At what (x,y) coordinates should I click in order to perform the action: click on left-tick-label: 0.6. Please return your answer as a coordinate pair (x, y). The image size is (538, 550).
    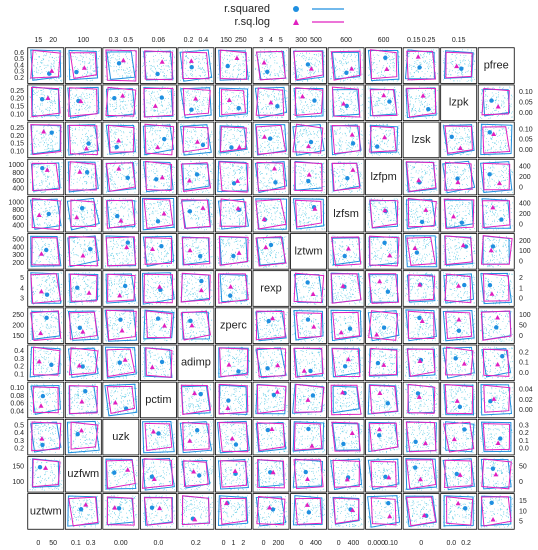
    Looking at the image, I should click on (19, 53).